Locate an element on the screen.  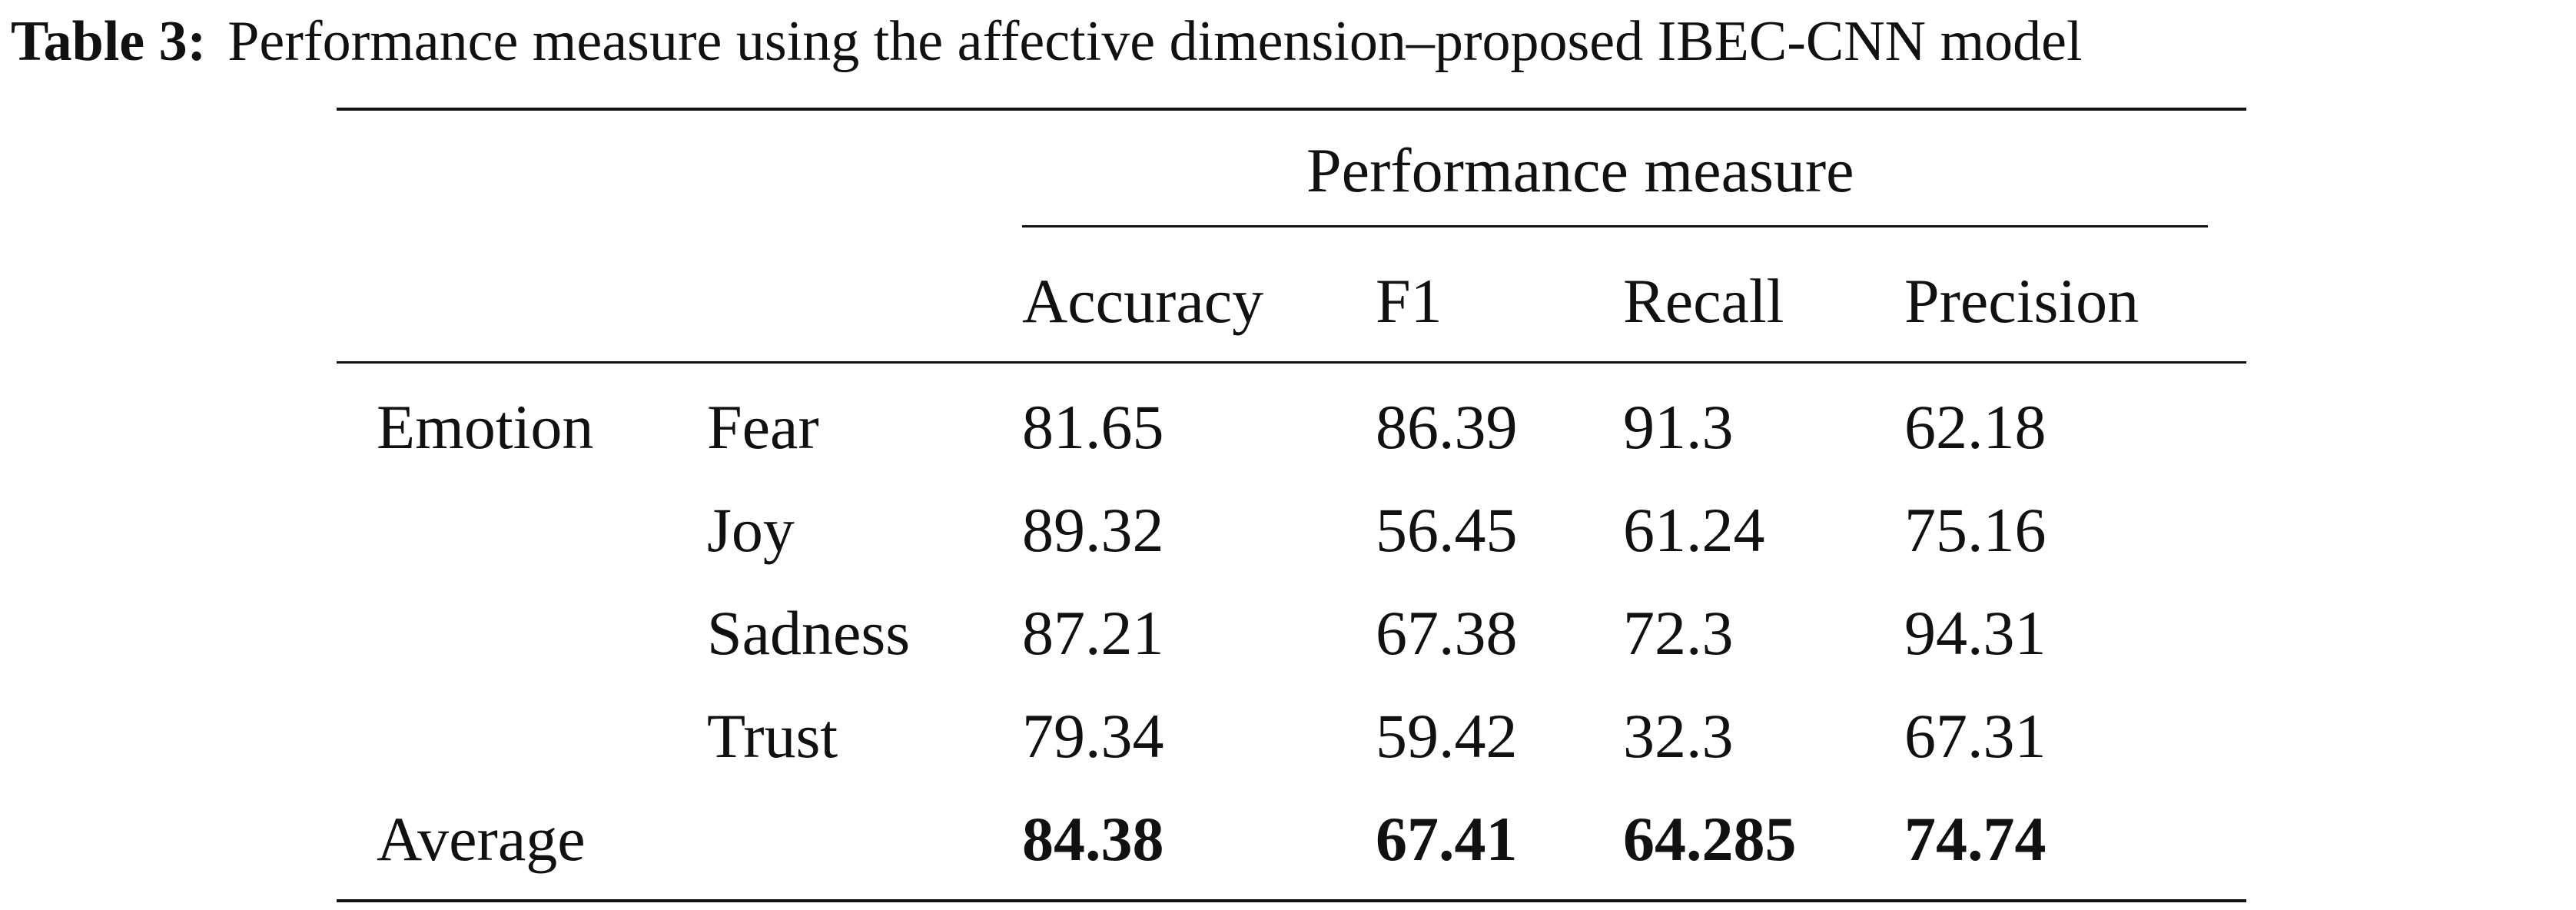
column-header-f1: F1 is located at coordinates (1409, 301).